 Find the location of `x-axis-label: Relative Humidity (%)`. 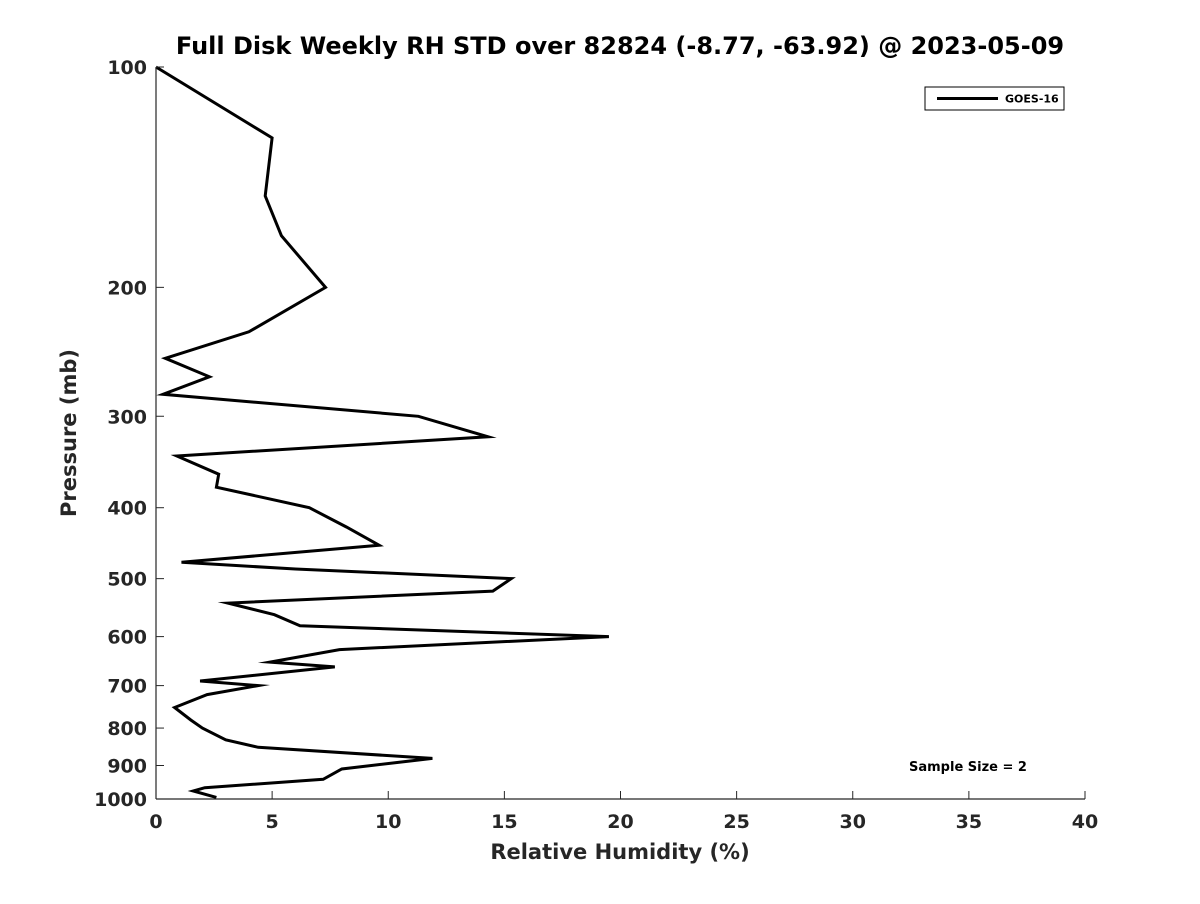

x-axis-label: Relative Humidity (%) is located at coordinates (619, 852).